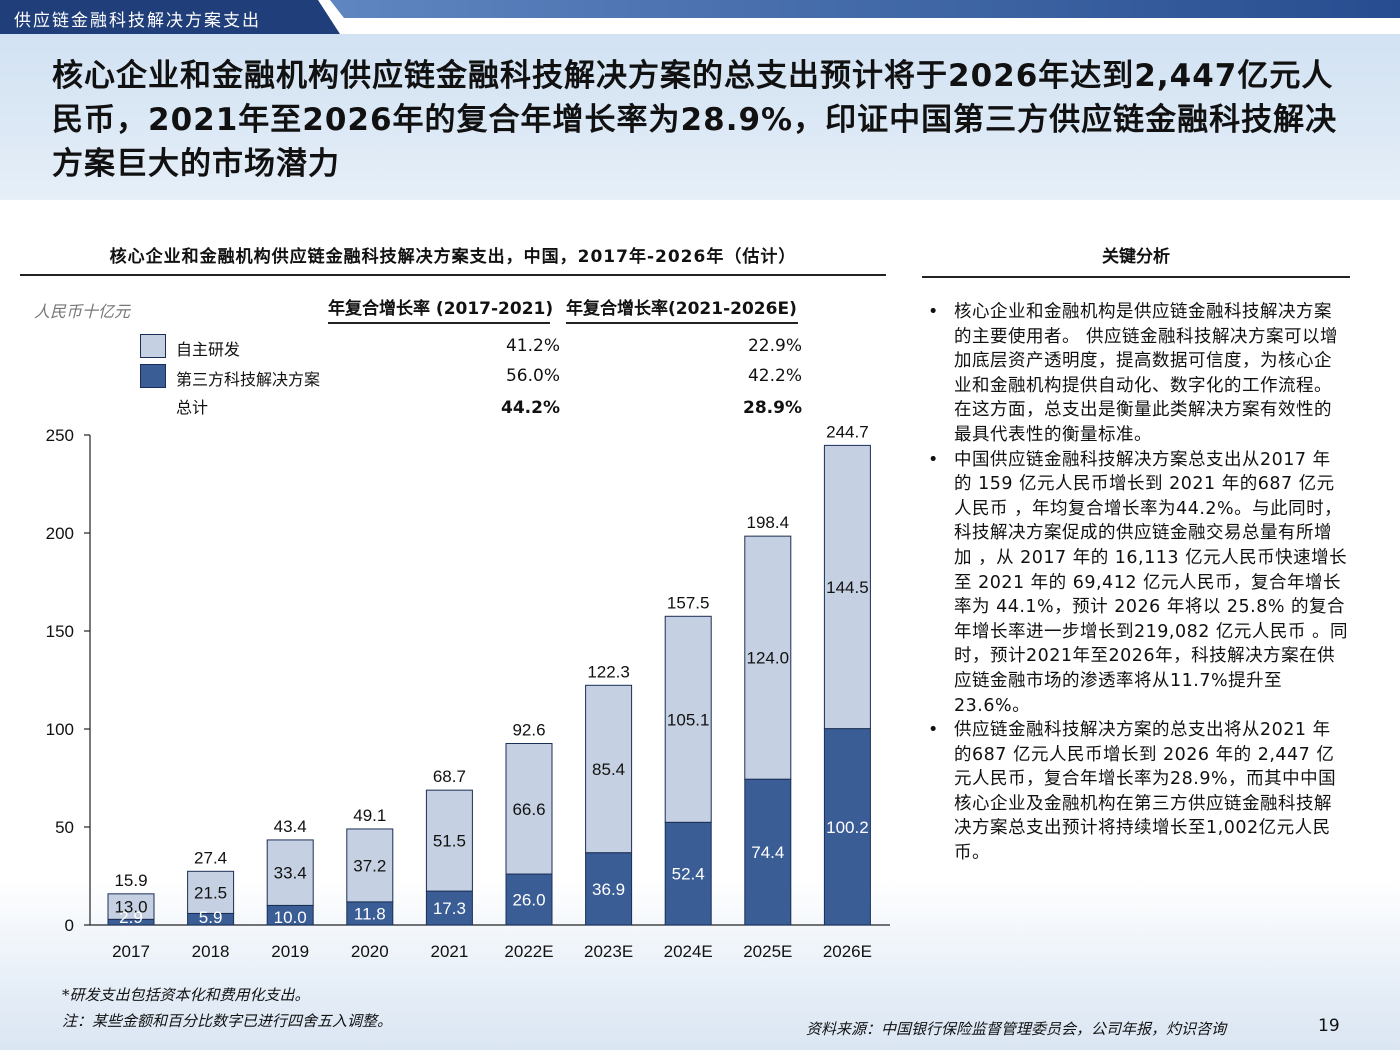 This screenshot has height=1050, width=1400. I want to click on total-label: 244.7, so click(847, 431).